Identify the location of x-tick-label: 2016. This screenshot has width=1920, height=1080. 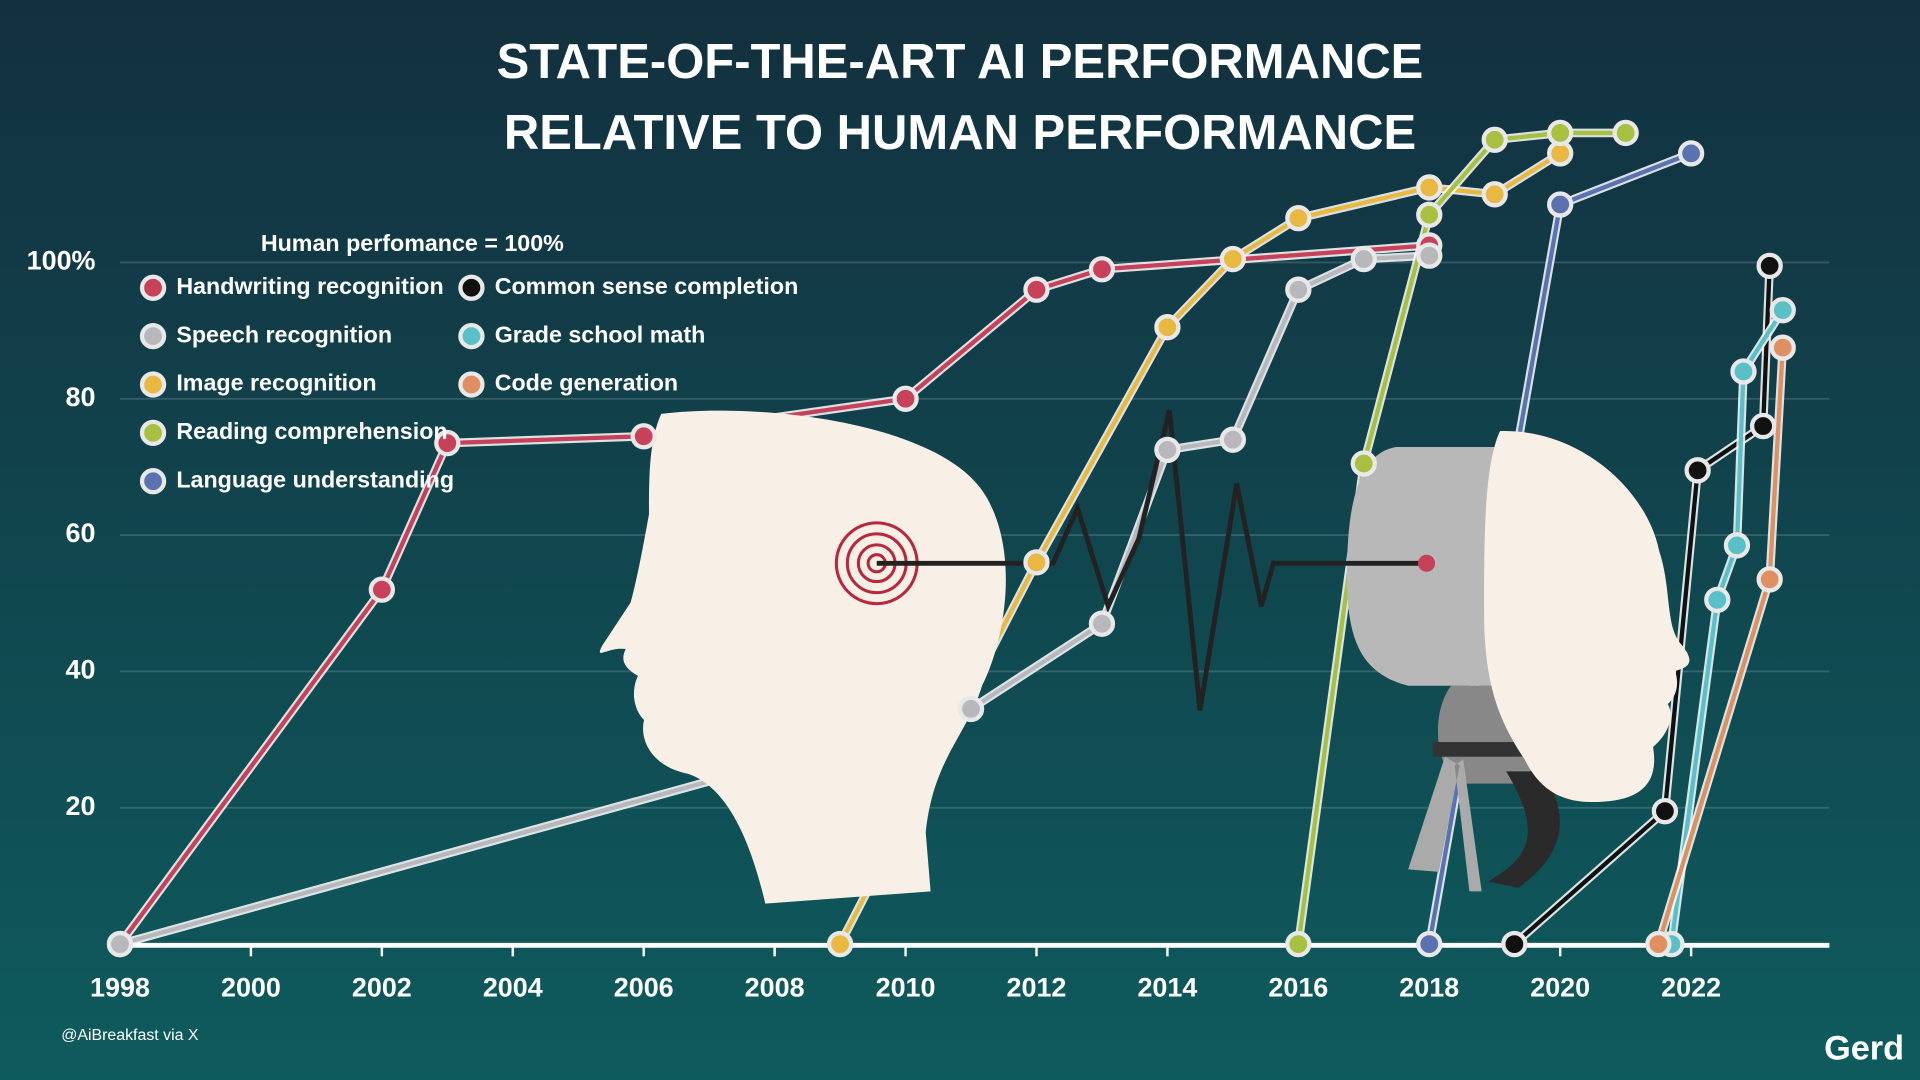
(1298, 987).